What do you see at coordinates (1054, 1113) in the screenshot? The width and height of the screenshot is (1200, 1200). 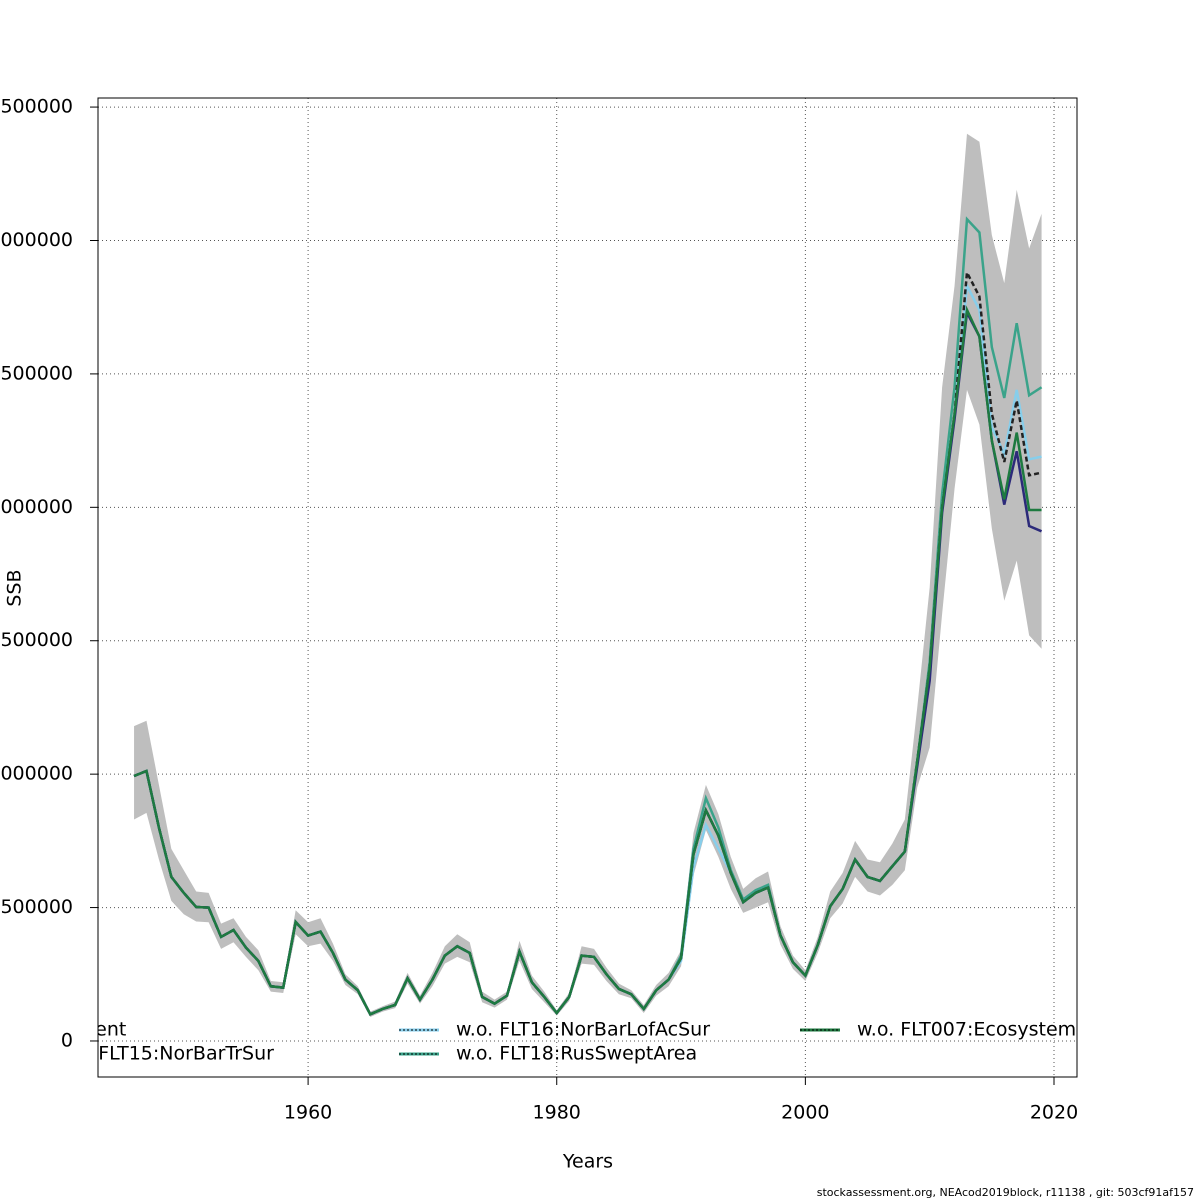 I see `x-tick-label: 2020` at bounding box center [1054, 1113].